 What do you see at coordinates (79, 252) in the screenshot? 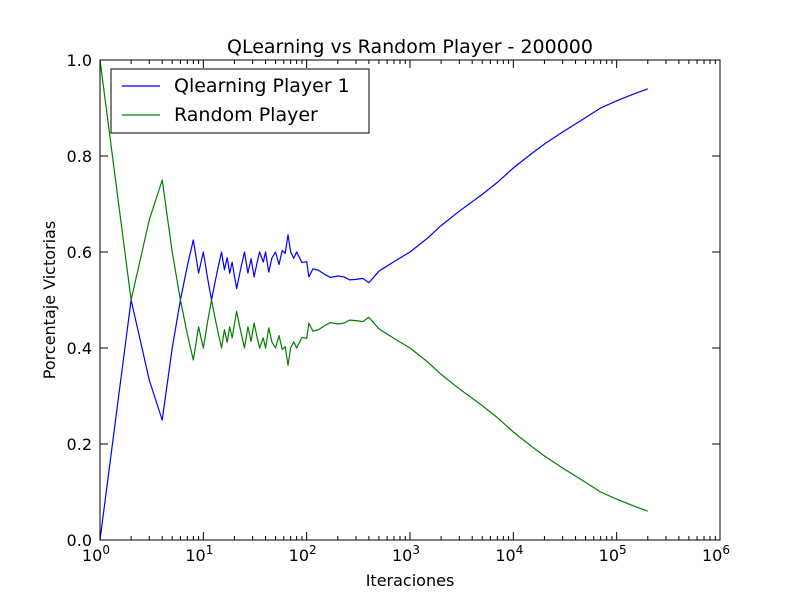
I see `y-tick-label: 0.6` at bounding box center [79, 252].